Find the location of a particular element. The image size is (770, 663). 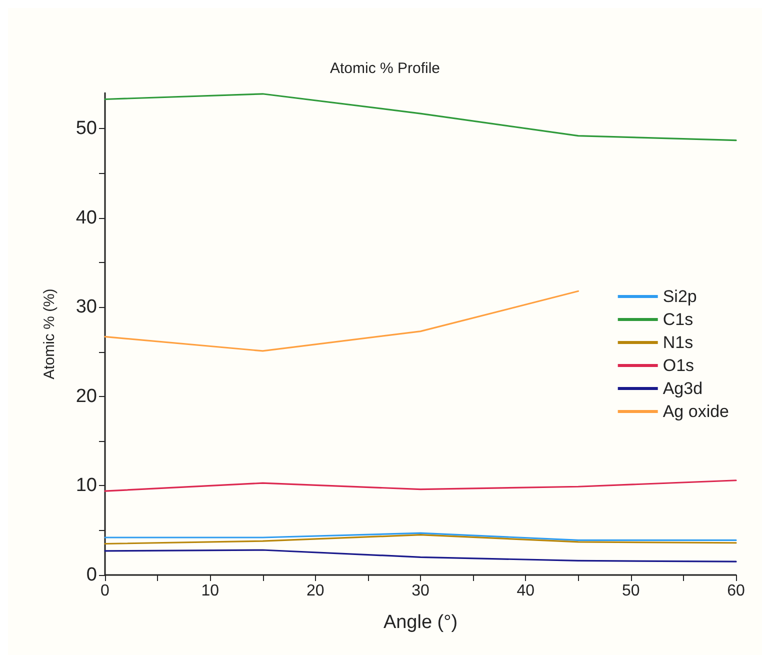

y-tick-label: 40 is located at coordinates (86, 217).